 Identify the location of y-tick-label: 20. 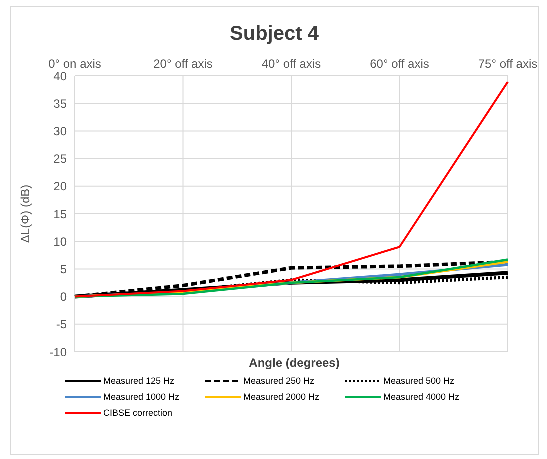
(61, 187).